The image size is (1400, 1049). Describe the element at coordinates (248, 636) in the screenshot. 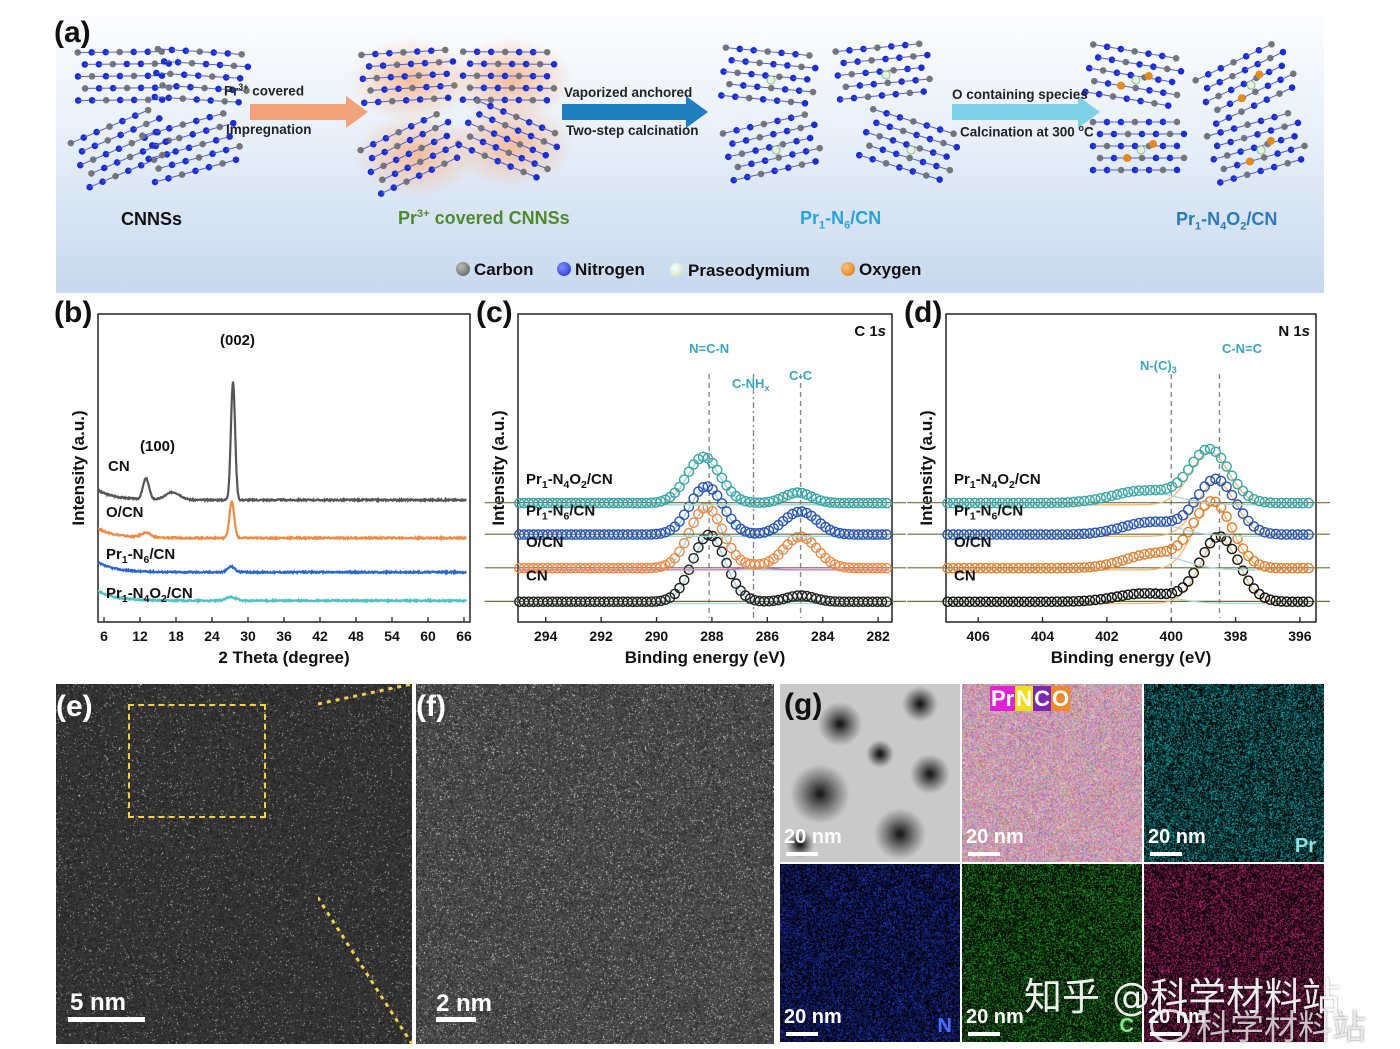

I see `x-tick-label: 30` at that location.